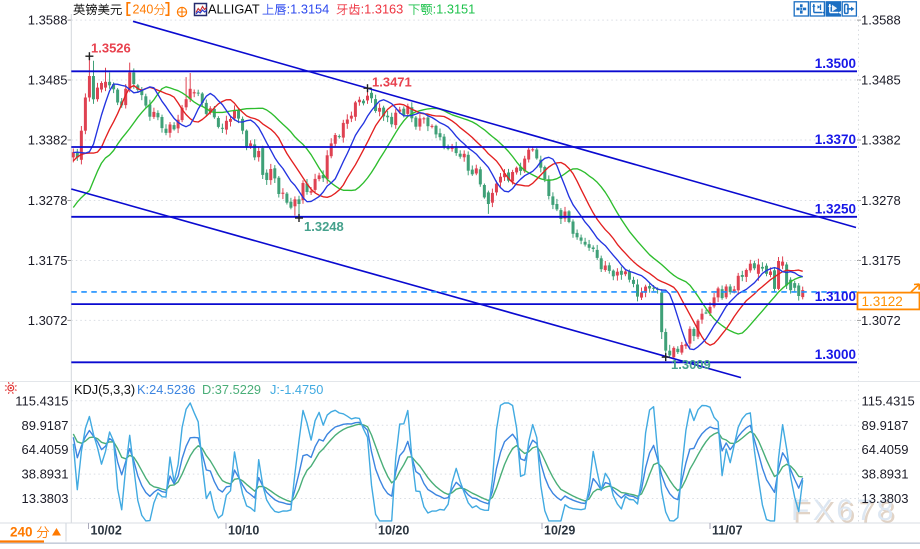 This screenshot has height=549, width=920. Describe the element at coordinates (882, 301) in the screenshot. I see `svg-text: 1.3122` at that location.